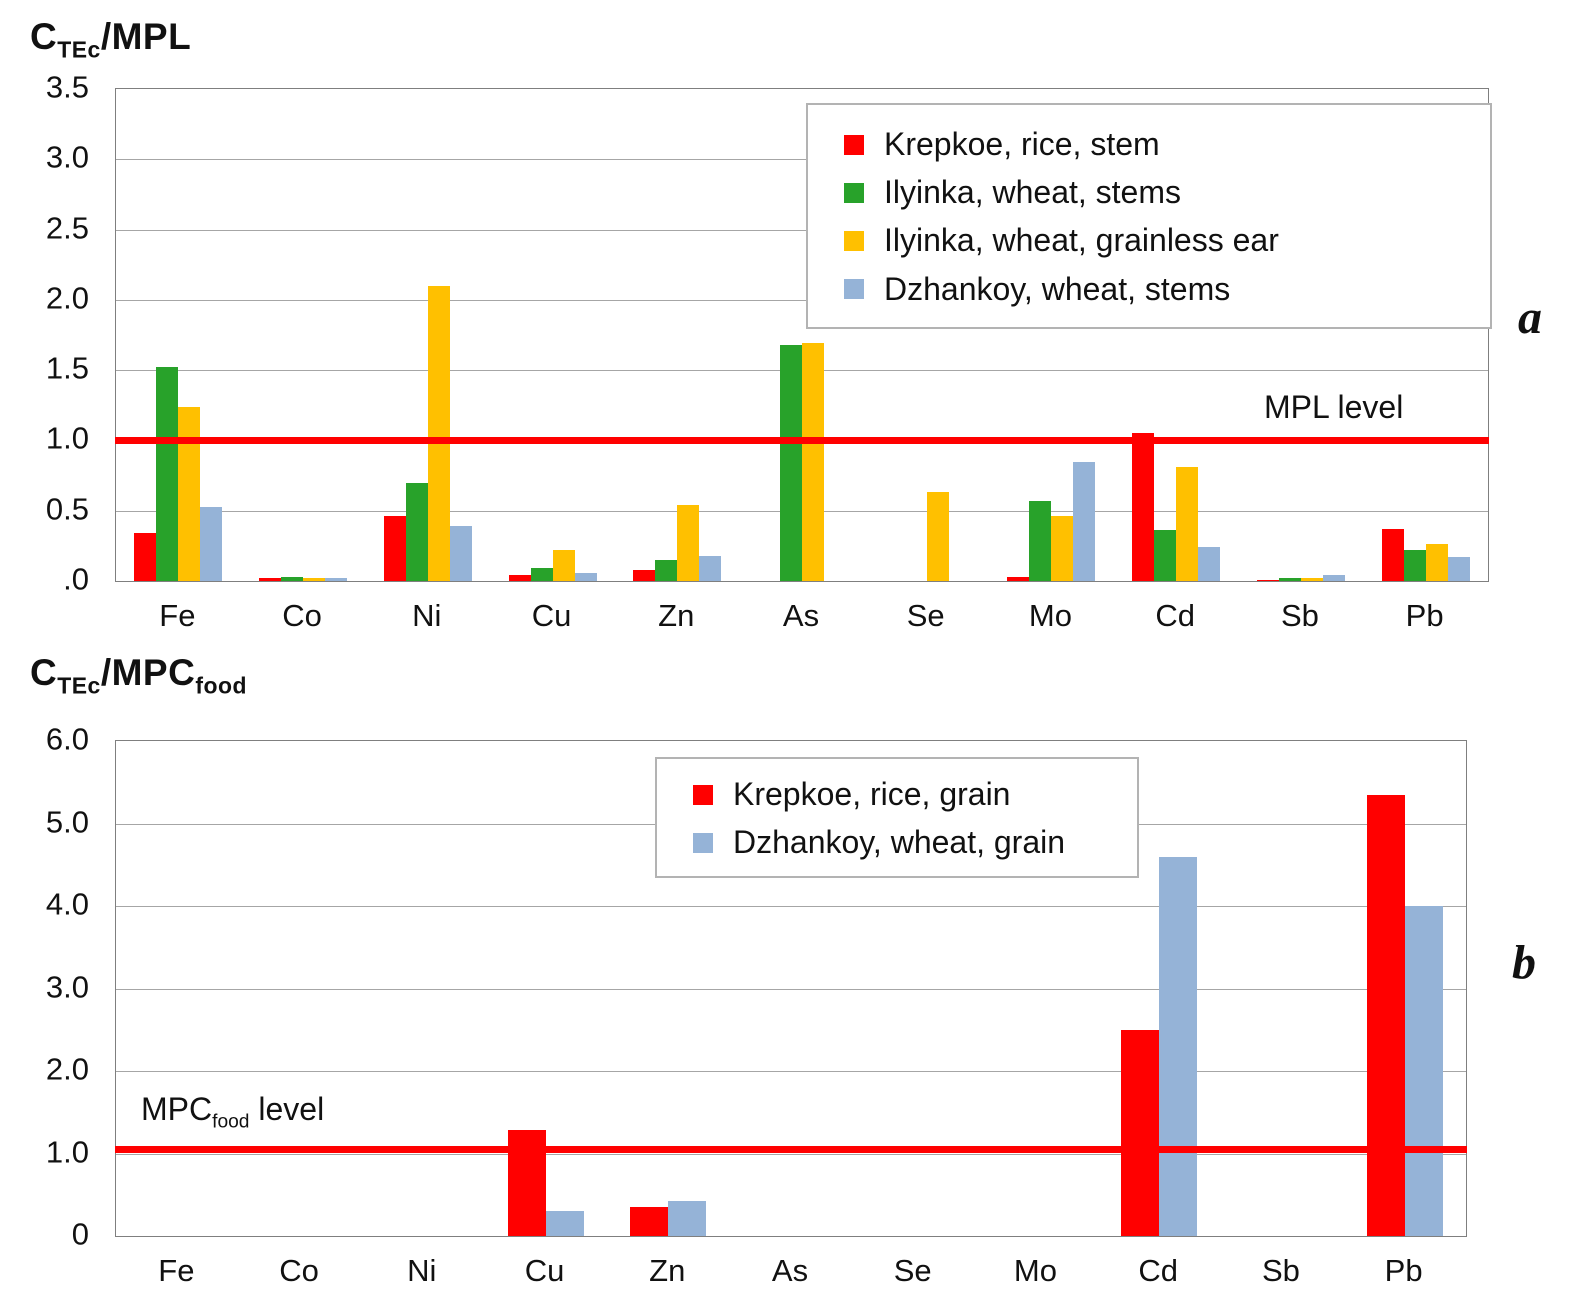 The height and width of the screenshot is (1312, 1575). I want to click on chart-b-y-axis: 6.0 5.0 4.0 3.0 2.0 1.0 0, so click(51, 986).